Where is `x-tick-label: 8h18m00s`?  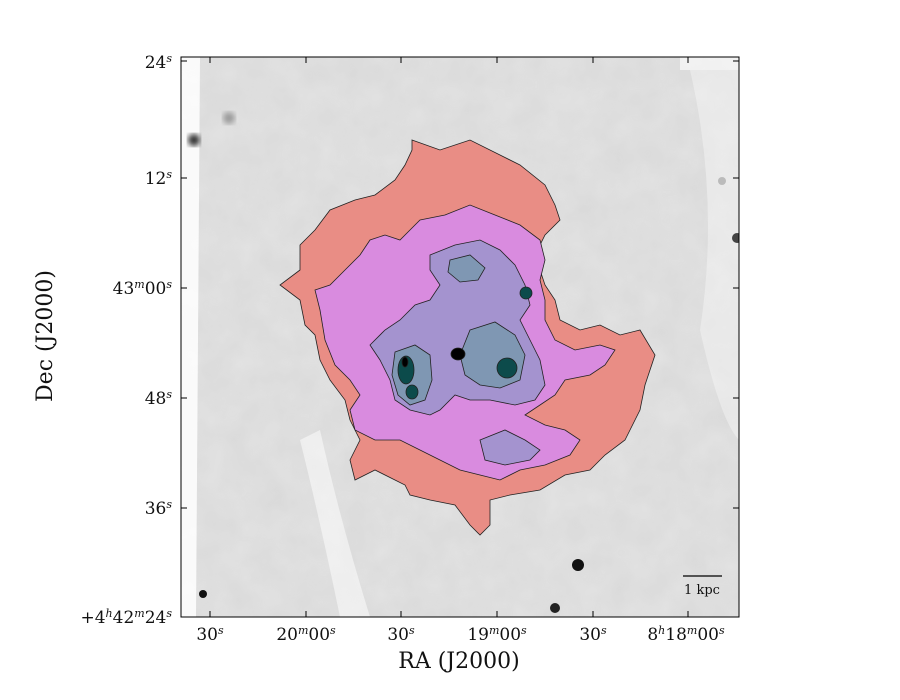 x-tick-label: 8h18m00s is located at coordinates (686, 635).